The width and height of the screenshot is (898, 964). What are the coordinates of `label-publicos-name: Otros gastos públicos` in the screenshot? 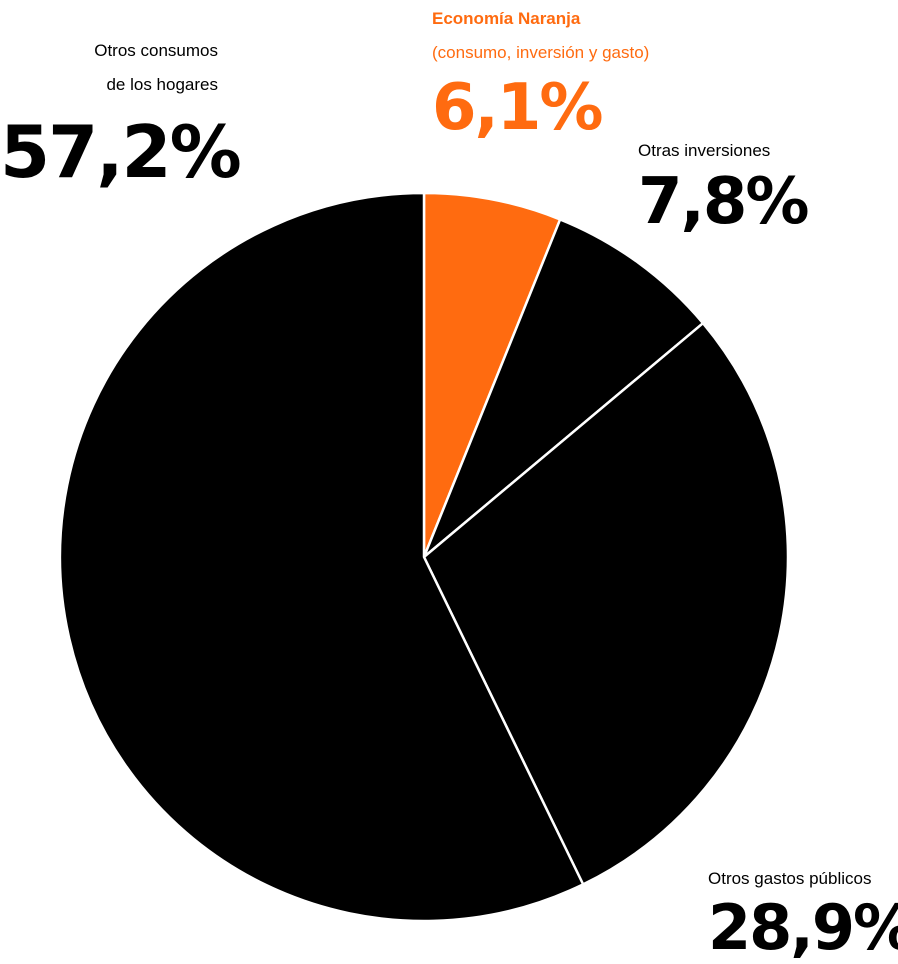 It's located at (790, 878).